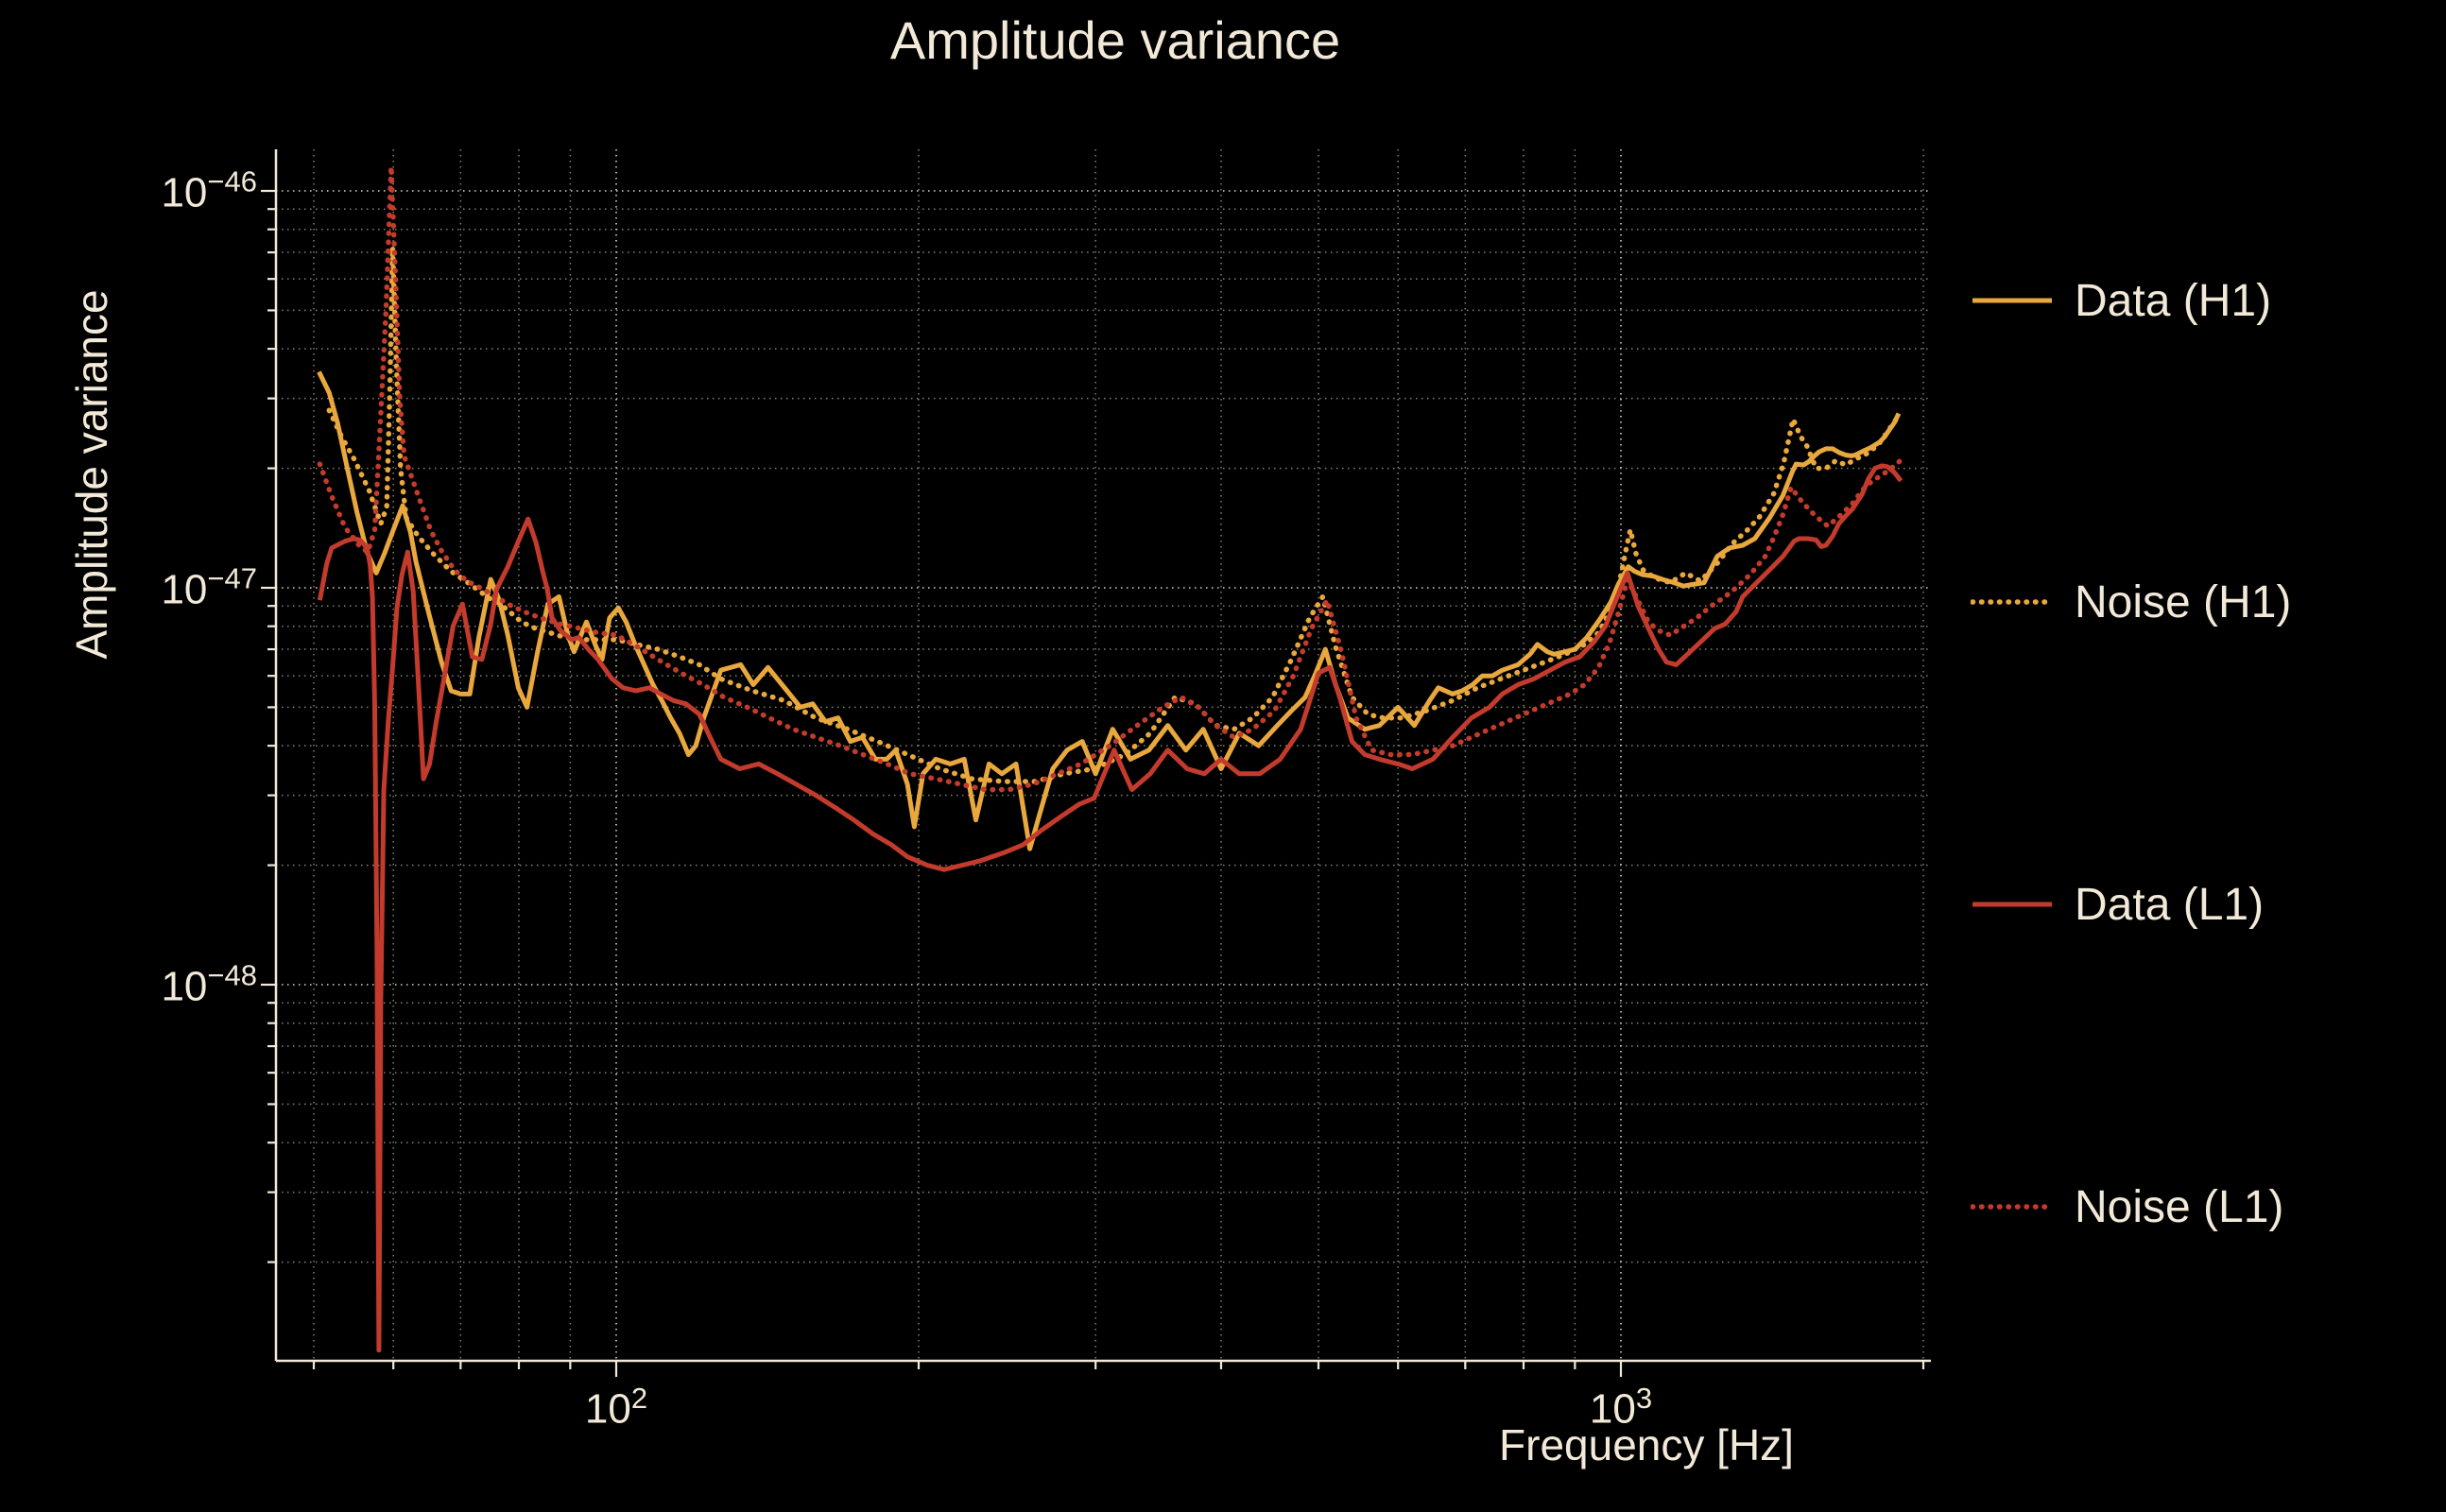 The image size is (2446, 1512). Describe the element at coordinates (2183, 601) in the screenshot. I see `legend-label: Noise (H1)` at that location.